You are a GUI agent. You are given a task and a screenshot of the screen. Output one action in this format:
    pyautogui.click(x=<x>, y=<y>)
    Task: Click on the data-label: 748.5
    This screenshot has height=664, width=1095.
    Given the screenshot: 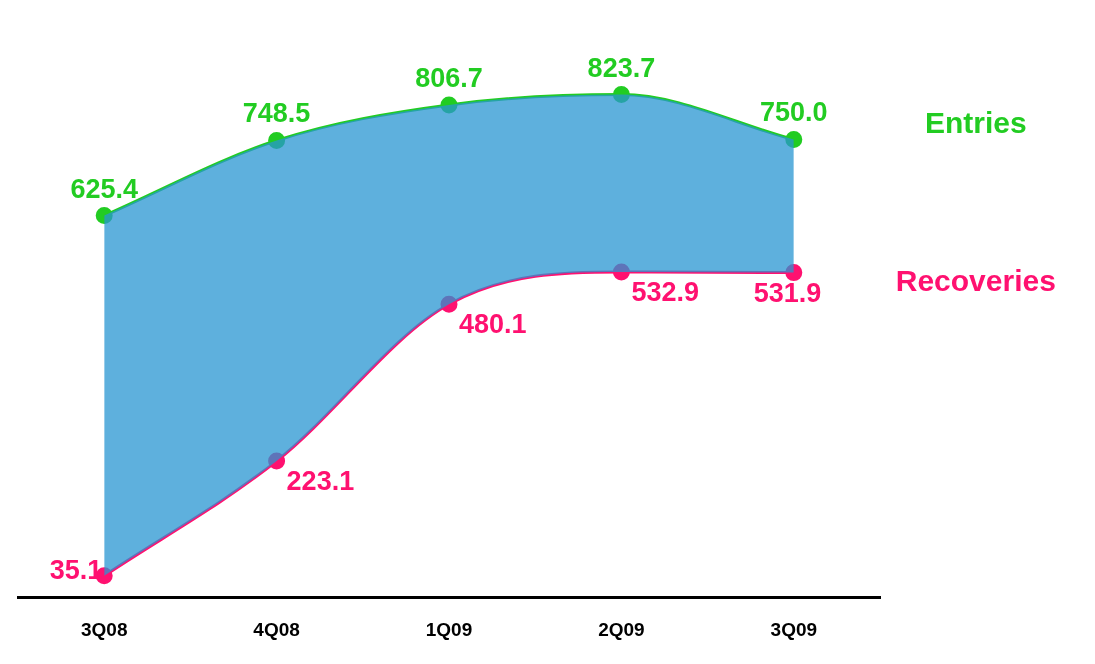 What is the action you would take?
    pyautogui.click(x=276, y=113)
    